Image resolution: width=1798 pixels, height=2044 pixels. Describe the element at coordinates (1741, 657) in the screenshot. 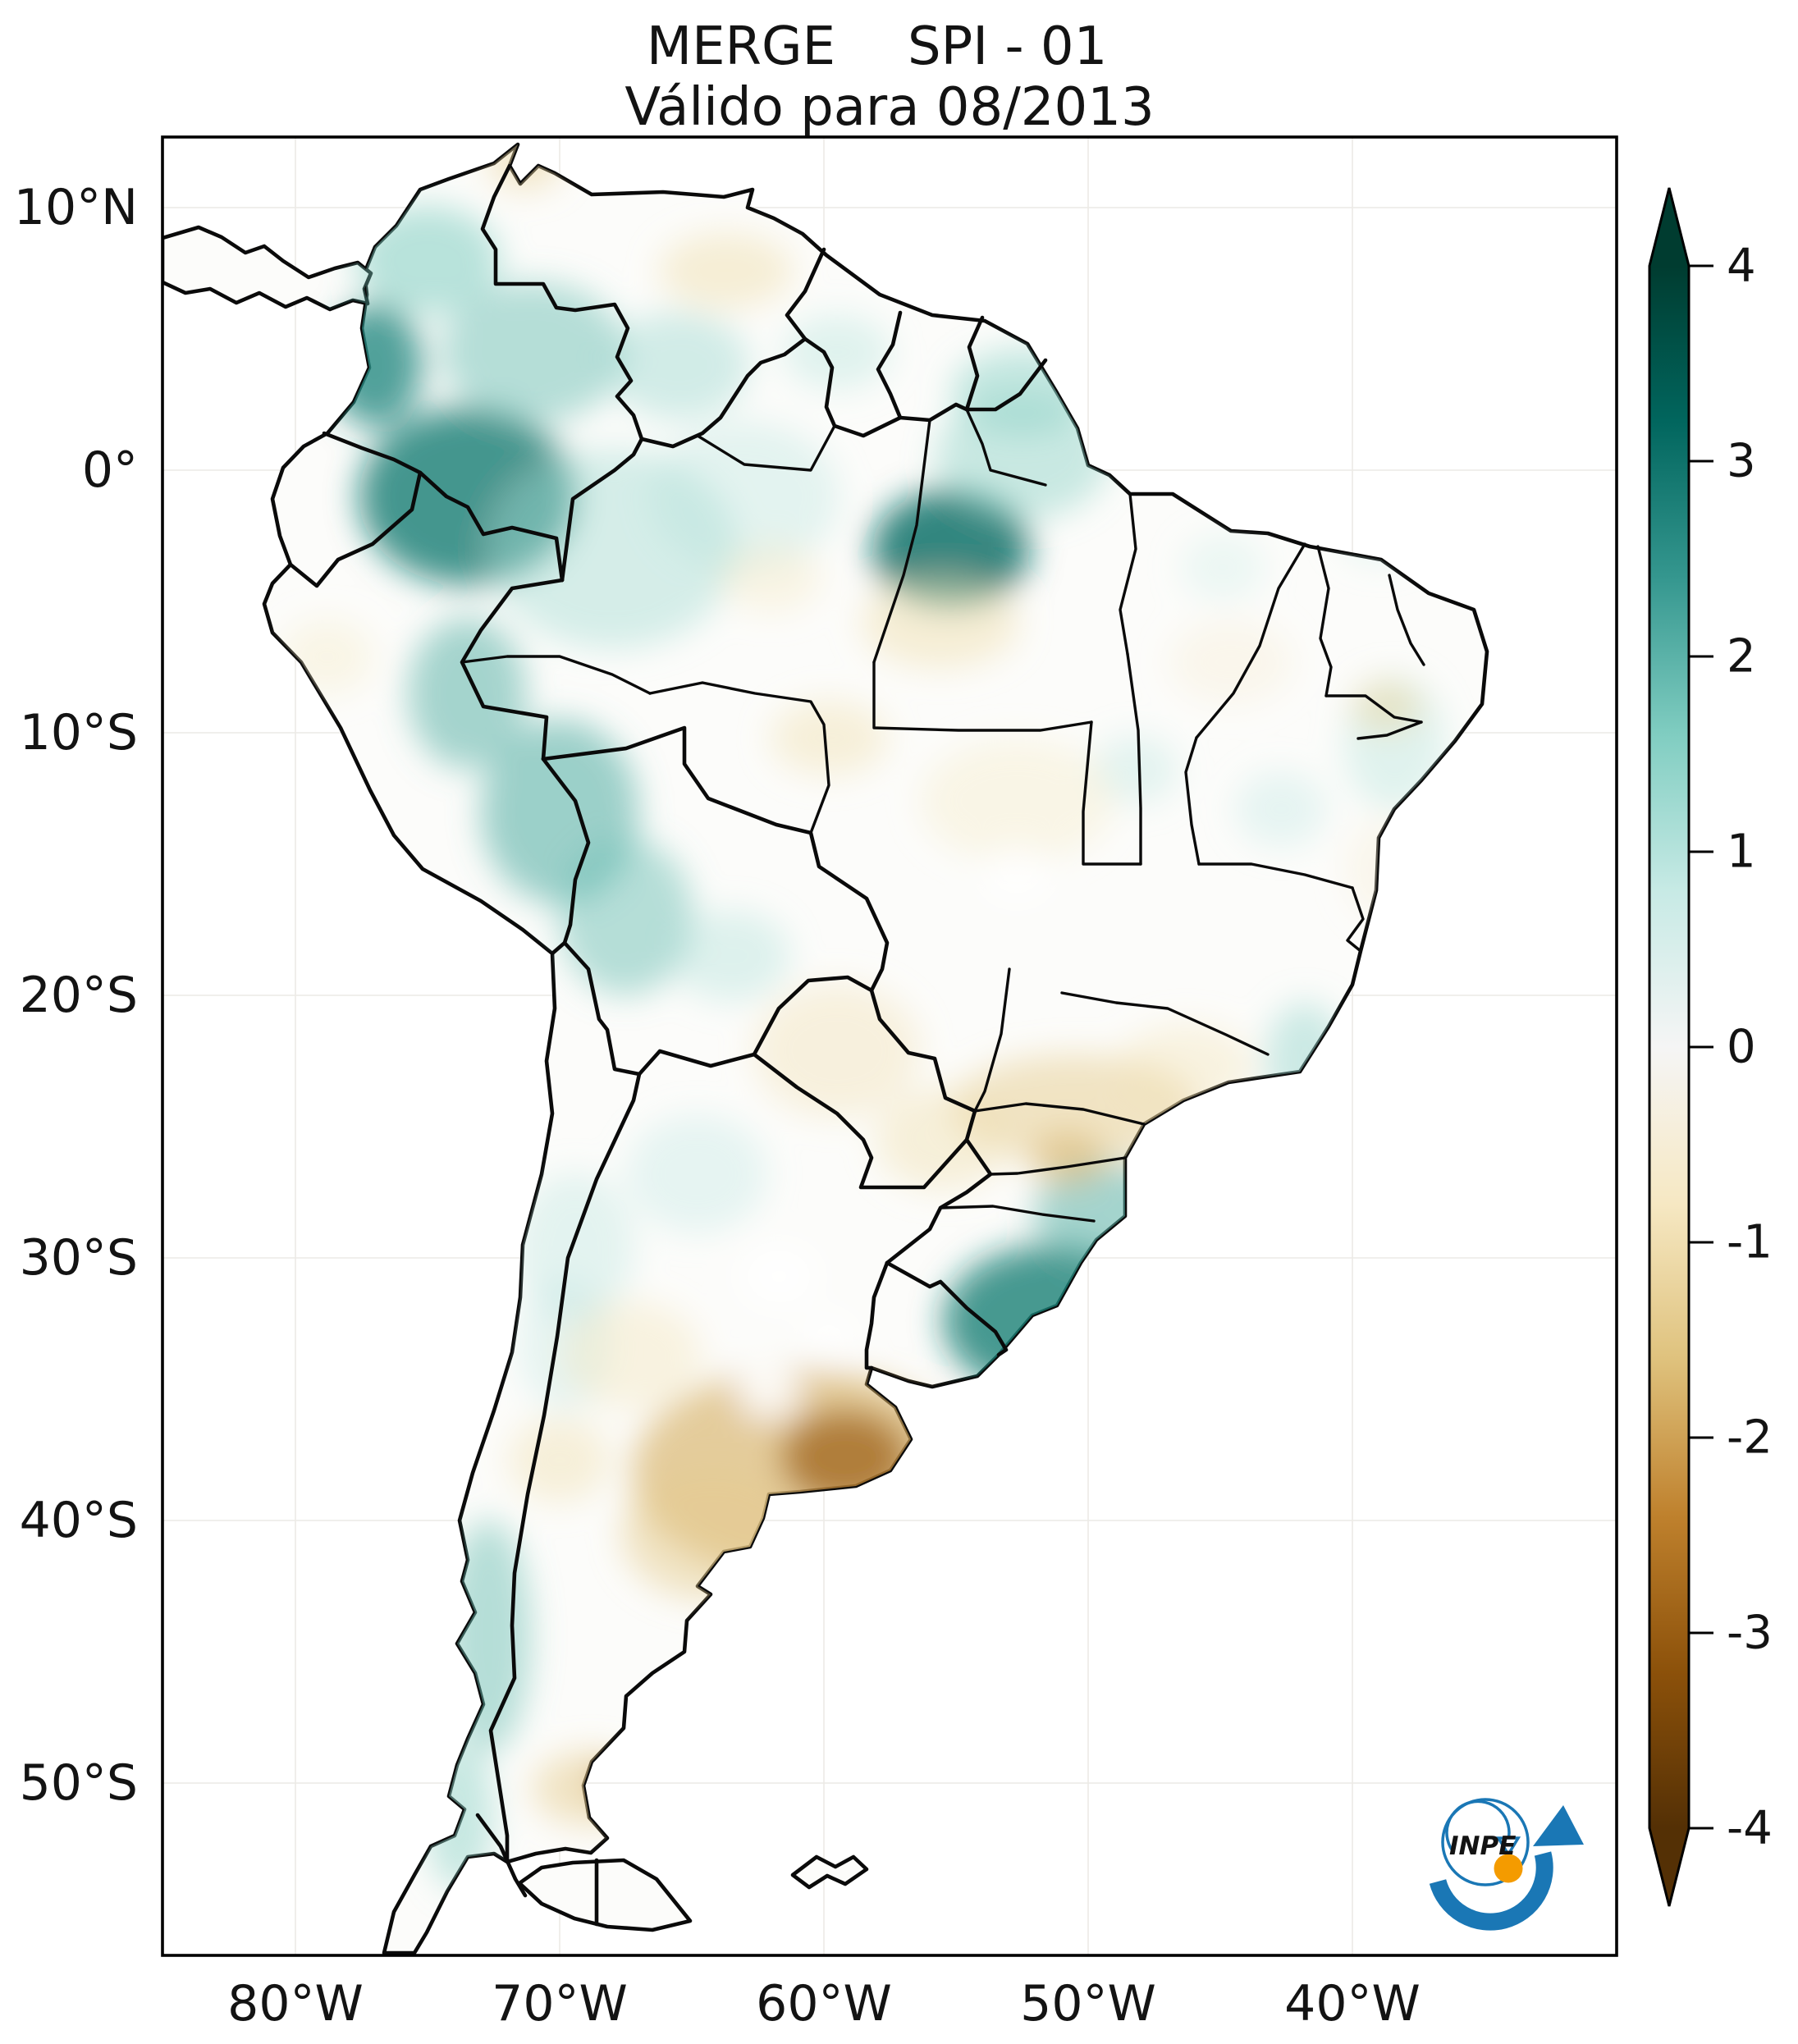

I see `colorbar-tick-label: 2` at that location.